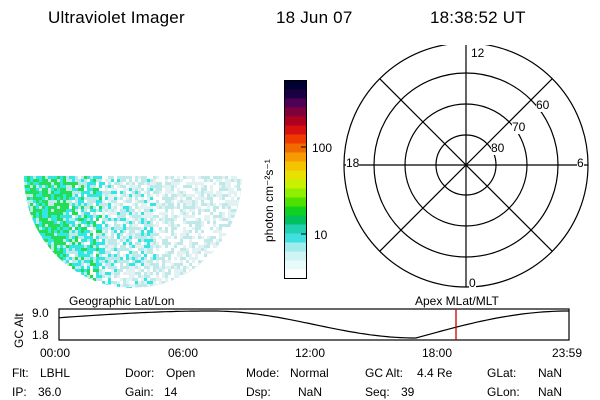  What do you see at coordinates (322, 148) in the screenshot?
I see `colorbar-tick-100: 100` at bounding box center [322, 148].